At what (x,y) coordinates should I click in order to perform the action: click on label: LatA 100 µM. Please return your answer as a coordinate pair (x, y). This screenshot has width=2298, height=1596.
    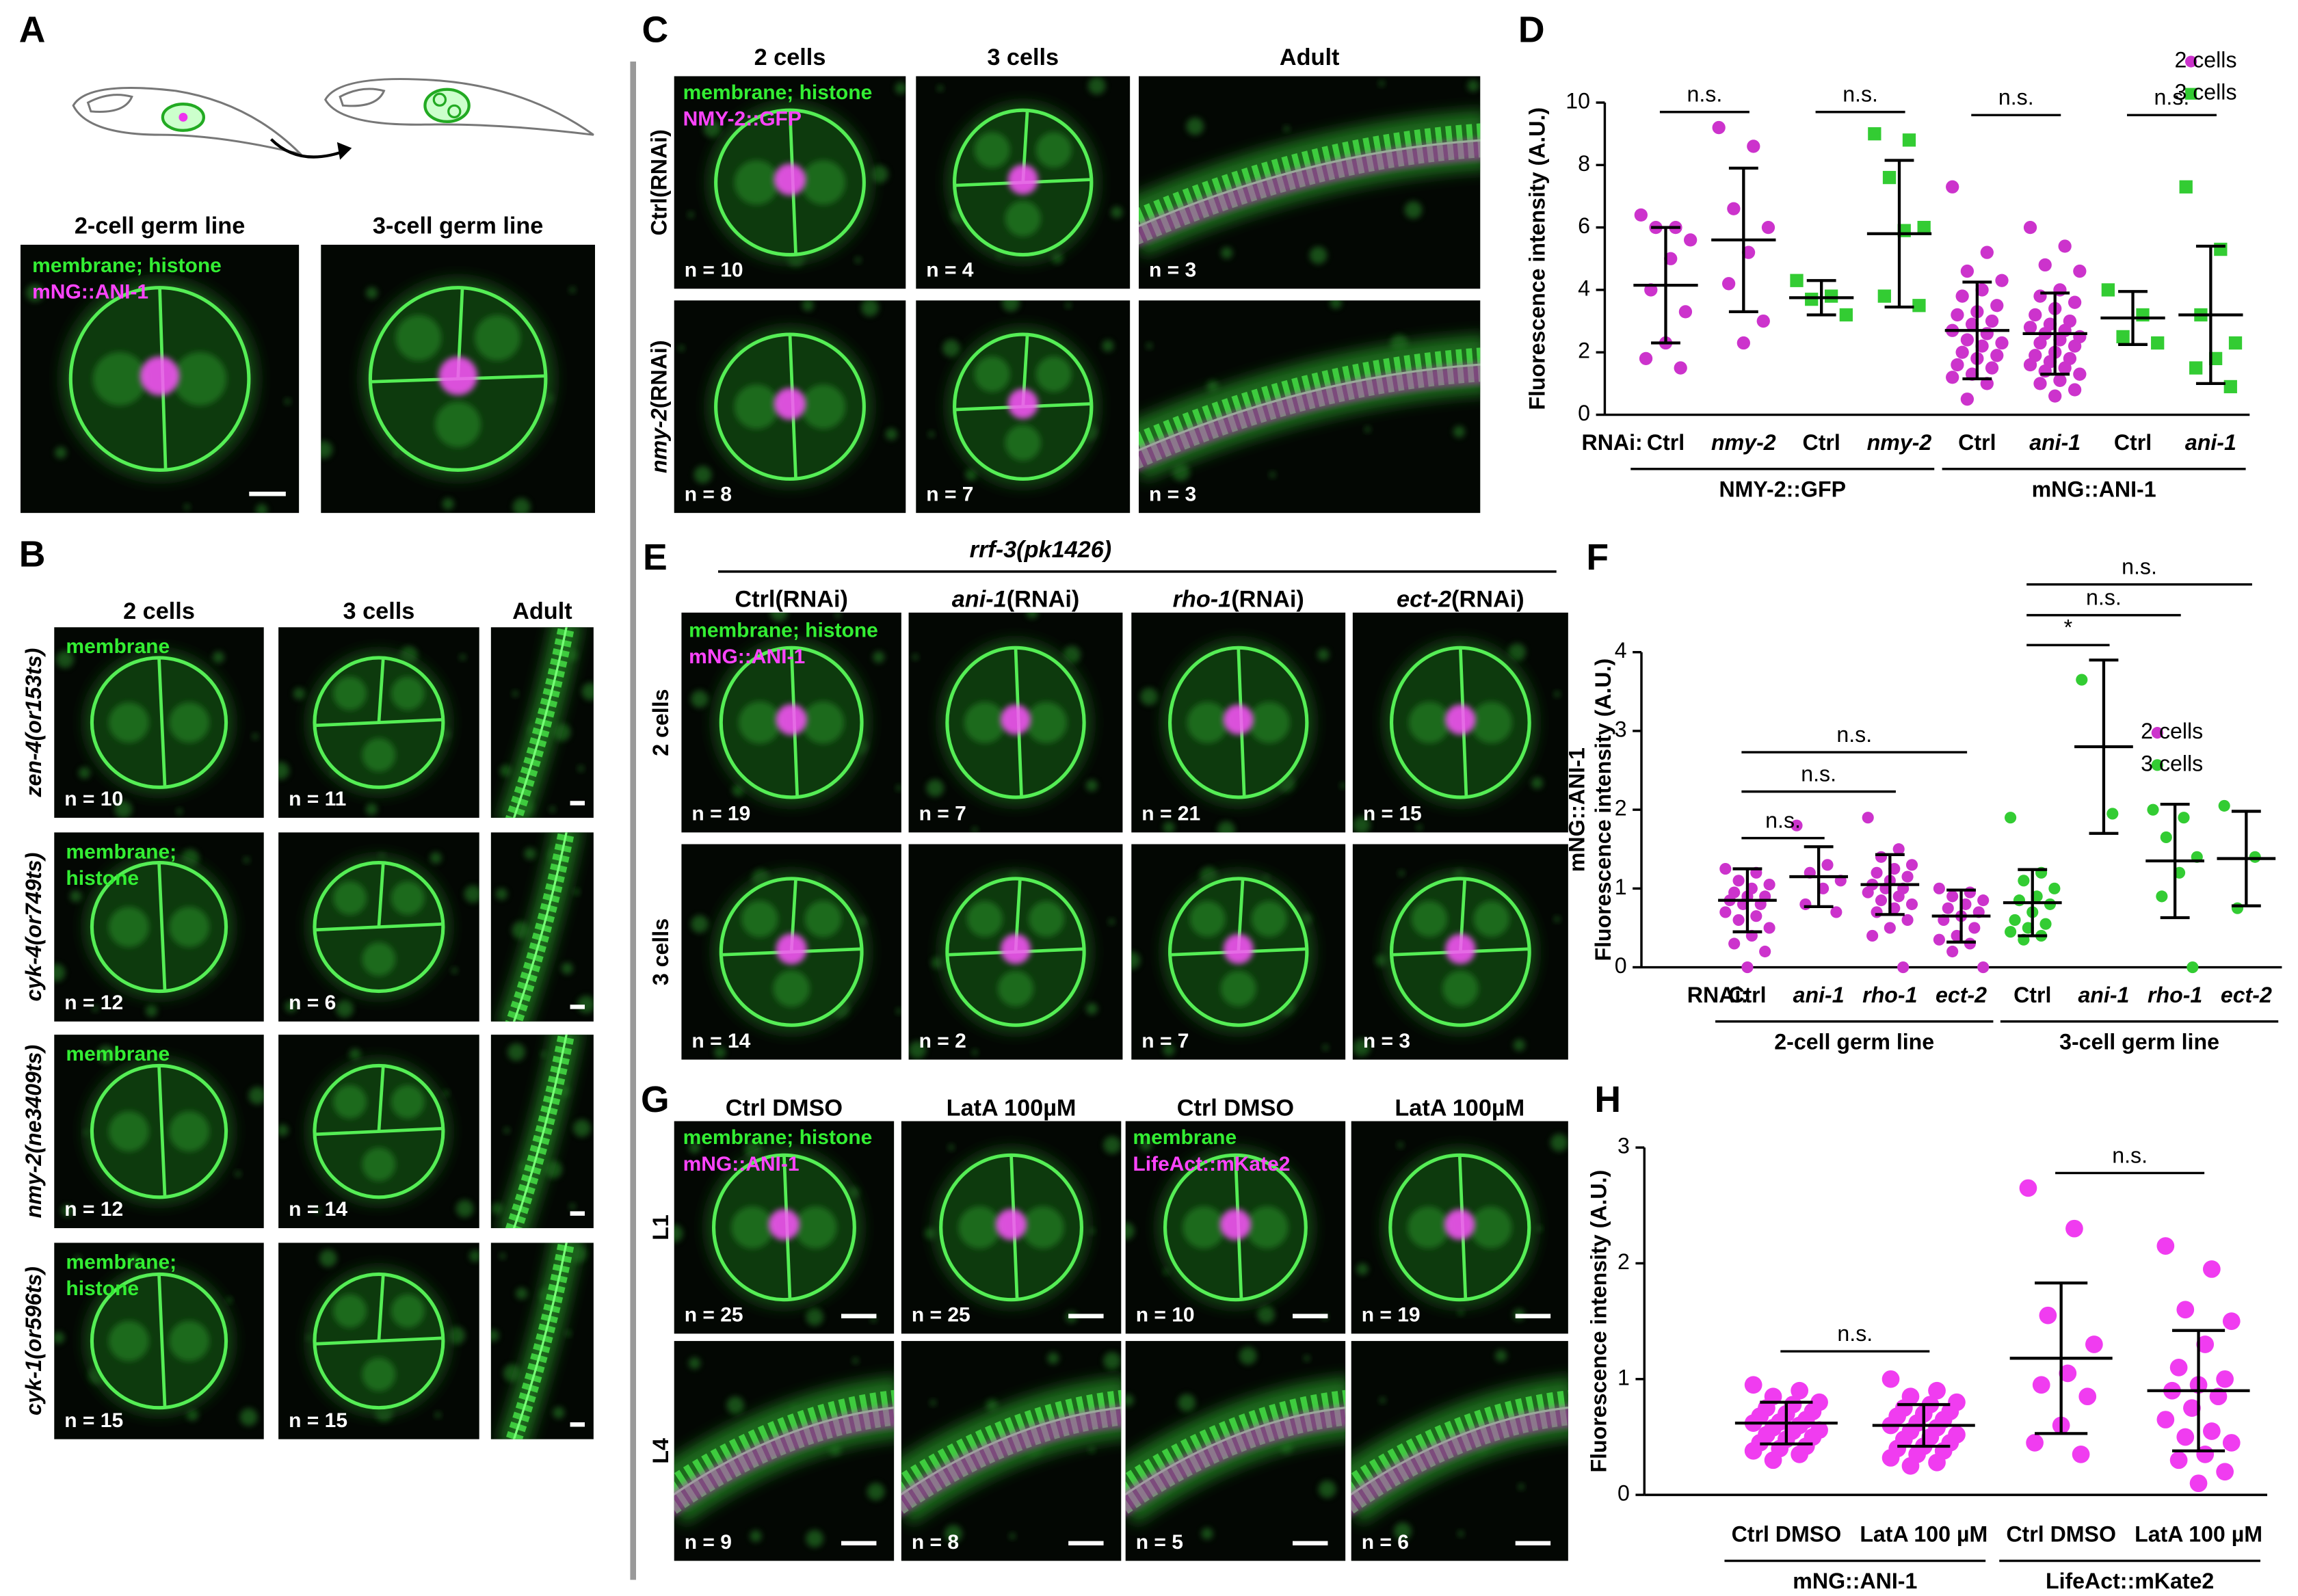
    Looking at the image, I should click on (1923, 1534).